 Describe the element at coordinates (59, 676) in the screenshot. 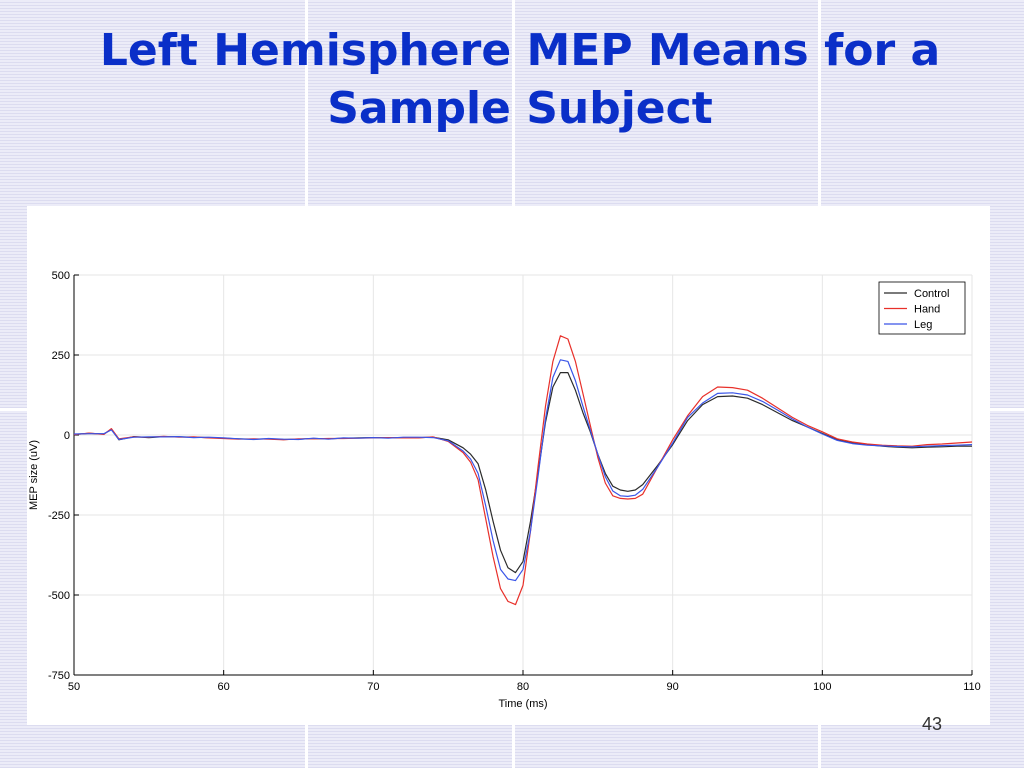

I see `y-tick-label: -750` at that location.